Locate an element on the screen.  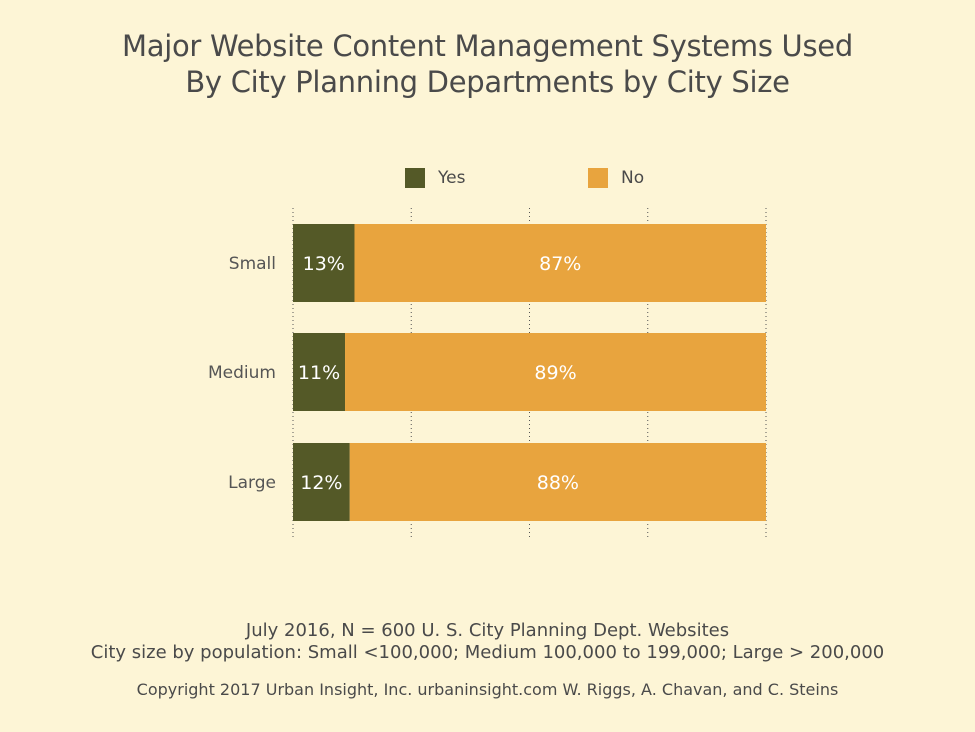
legend-swatch-yes is located at coordinates (415, 178).